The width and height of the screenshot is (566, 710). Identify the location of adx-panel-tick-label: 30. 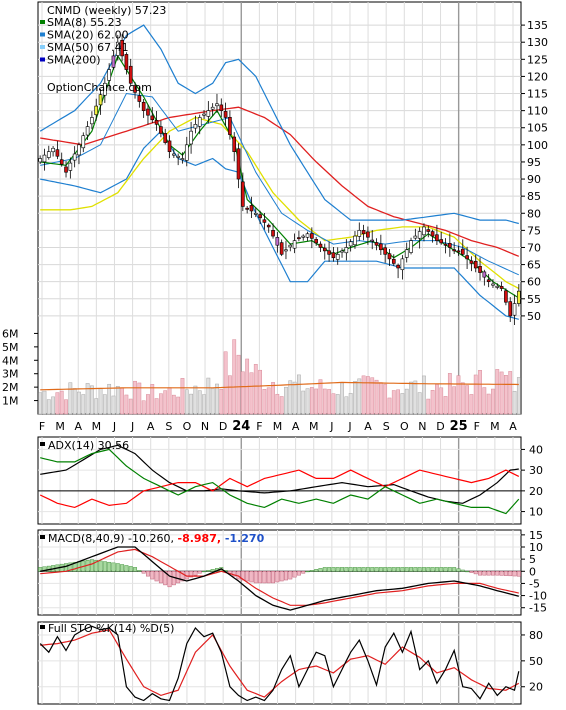
(536, 470).